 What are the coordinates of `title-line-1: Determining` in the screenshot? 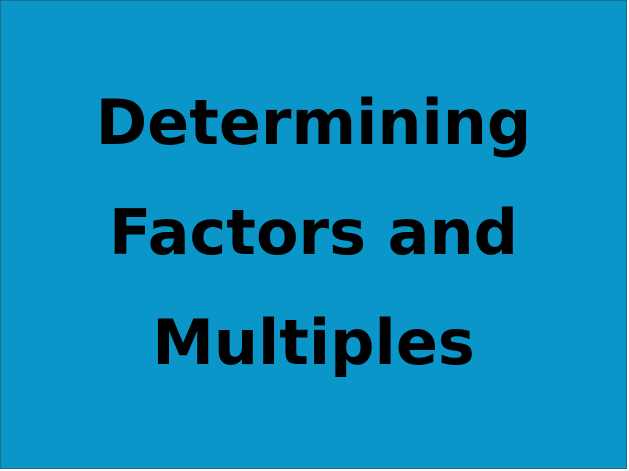 It's located at (313, 122).